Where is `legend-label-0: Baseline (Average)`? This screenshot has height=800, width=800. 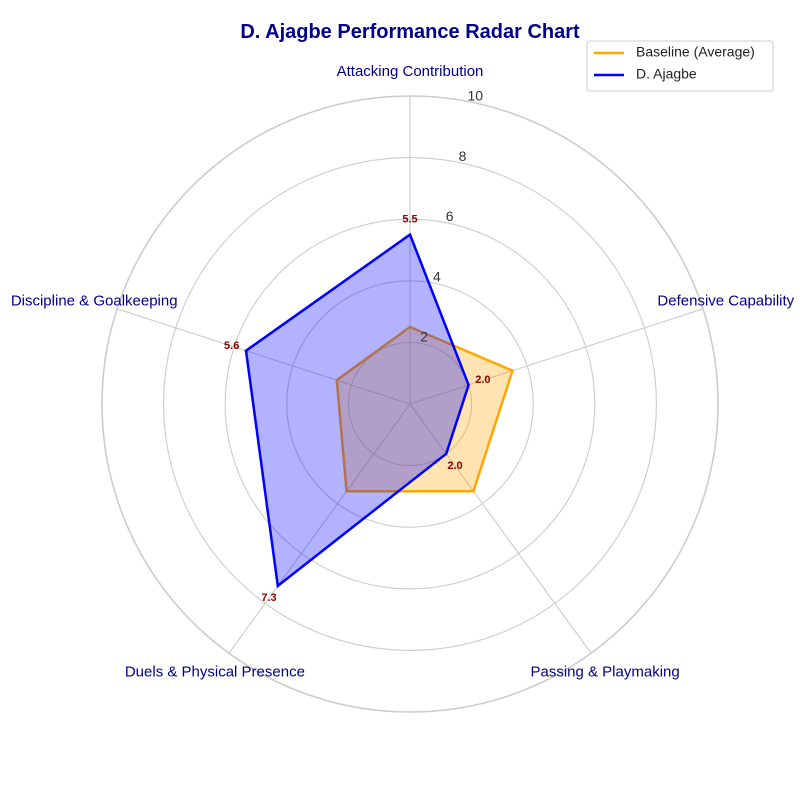
legend-label-0: Baseline (Average) is located at coordinates (695, 52).